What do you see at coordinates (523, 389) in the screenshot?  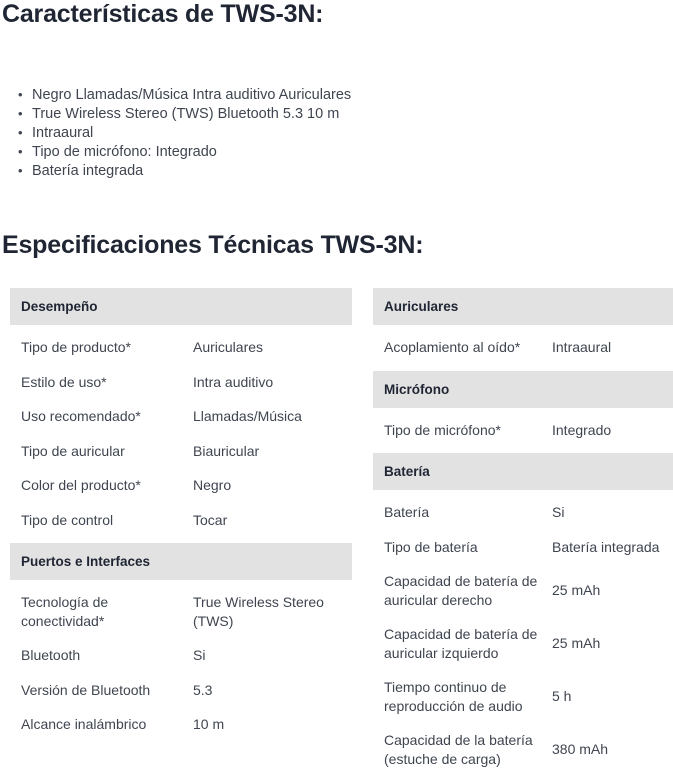 I see `spec-group-header: Micrófono` at bounding box center [523, 389].